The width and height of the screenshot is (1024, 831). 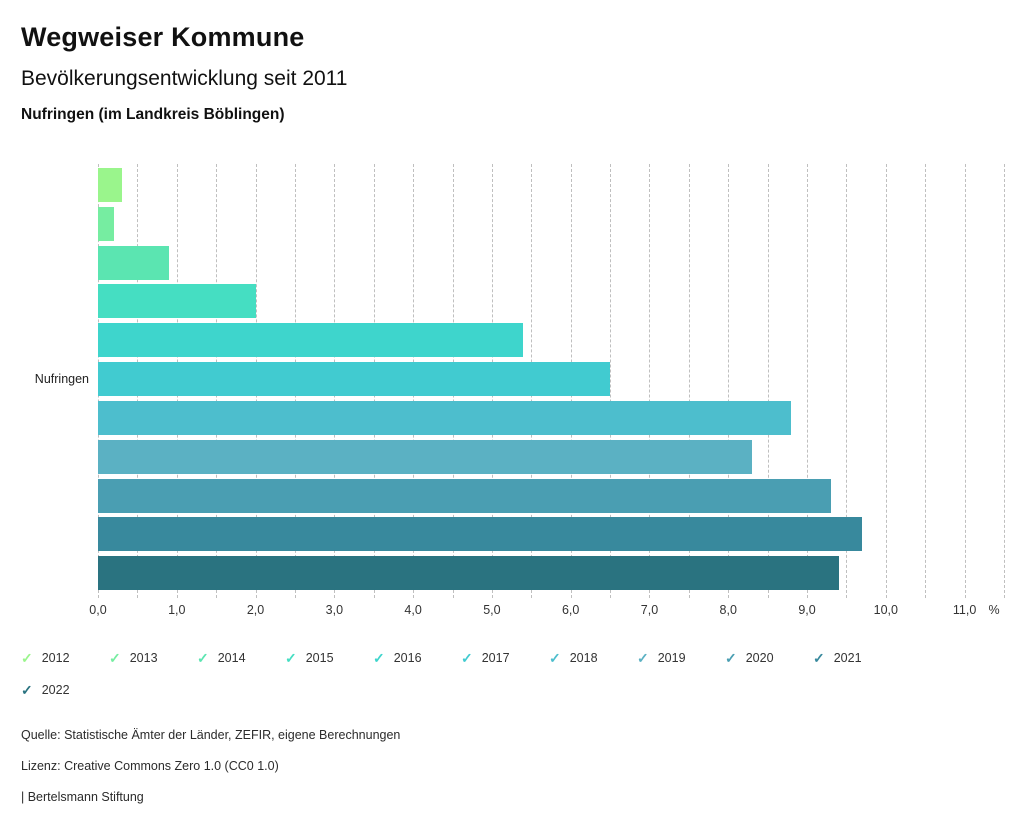 What do you see at coordinates (133, 262) in the screenshot?
I see `bar-2014` at bounding box center [133, 262].